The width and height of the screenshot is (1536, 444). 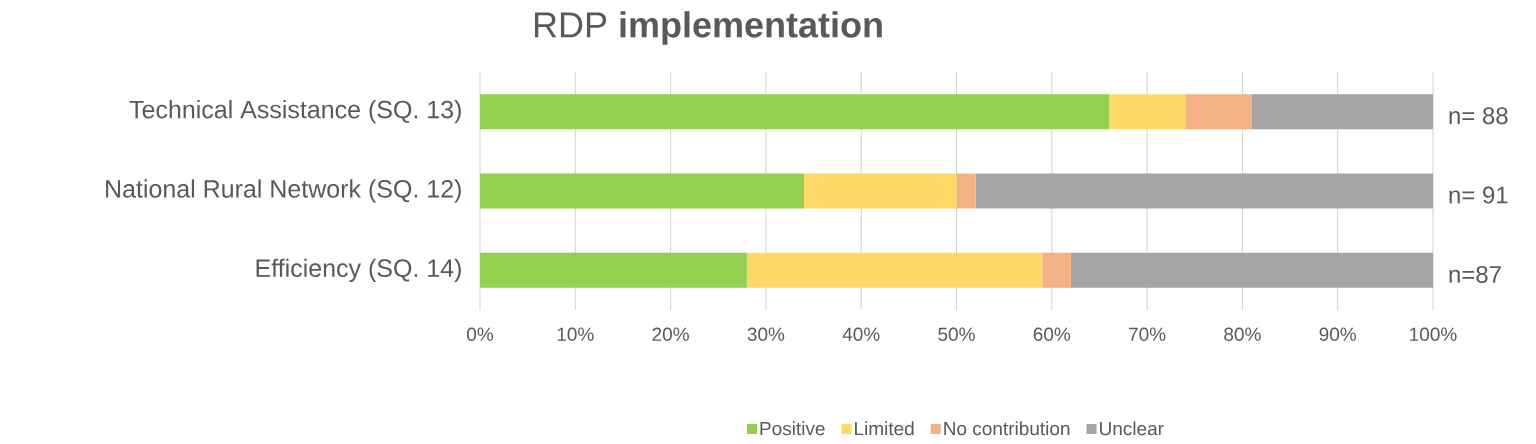 I want to click on legend-label: No contribution, so click(x=1007, y=428).